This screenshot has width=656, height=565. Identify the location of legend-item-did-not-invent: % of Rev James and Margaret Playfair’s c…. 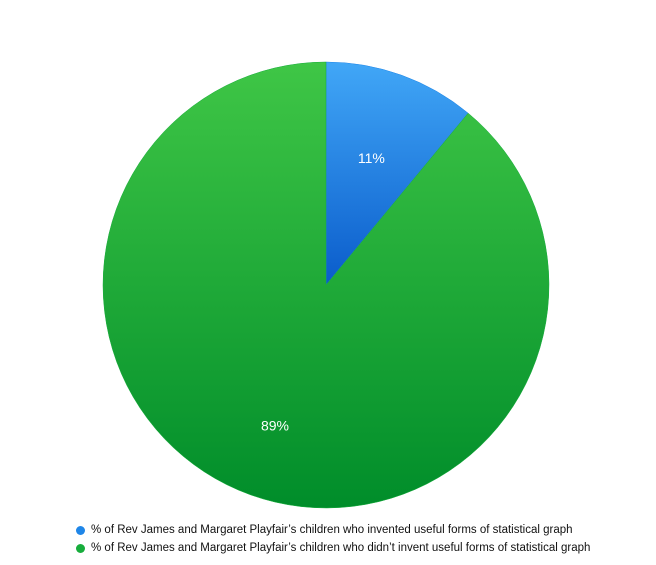
(363, 548).